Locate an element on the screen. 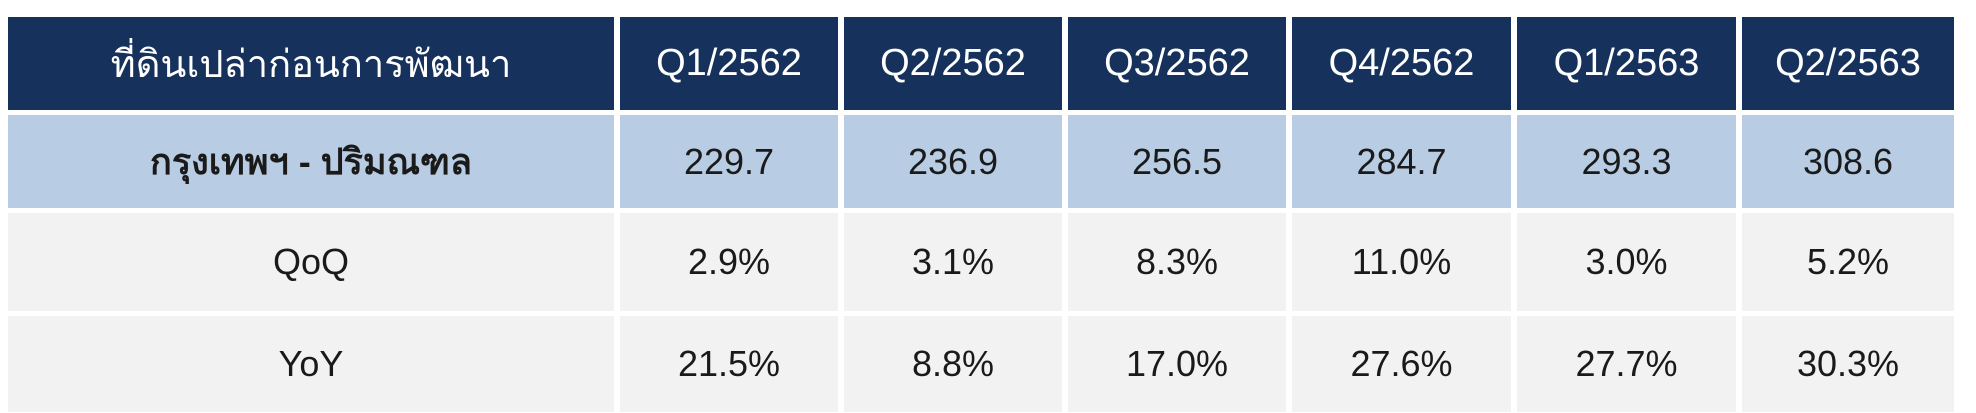  table-cell: 284.7 is located at coordinates (1401, 161).